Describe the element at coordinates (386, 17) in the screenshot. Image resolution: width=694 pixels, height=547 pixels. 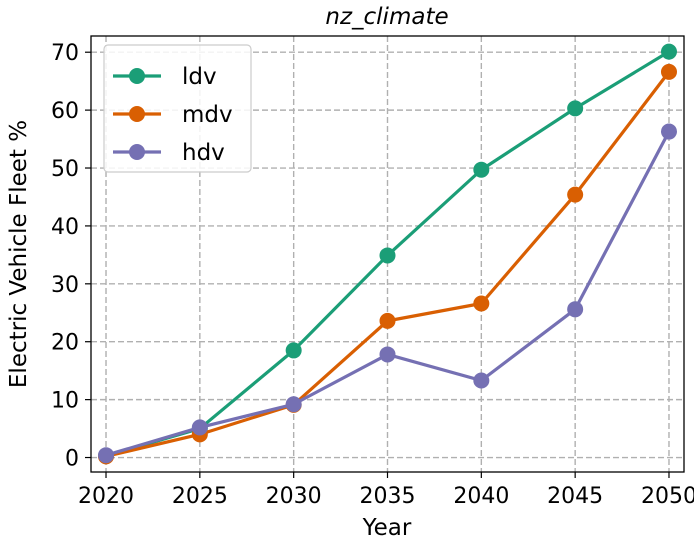
I see `chart-title: nz_climate` at that location.